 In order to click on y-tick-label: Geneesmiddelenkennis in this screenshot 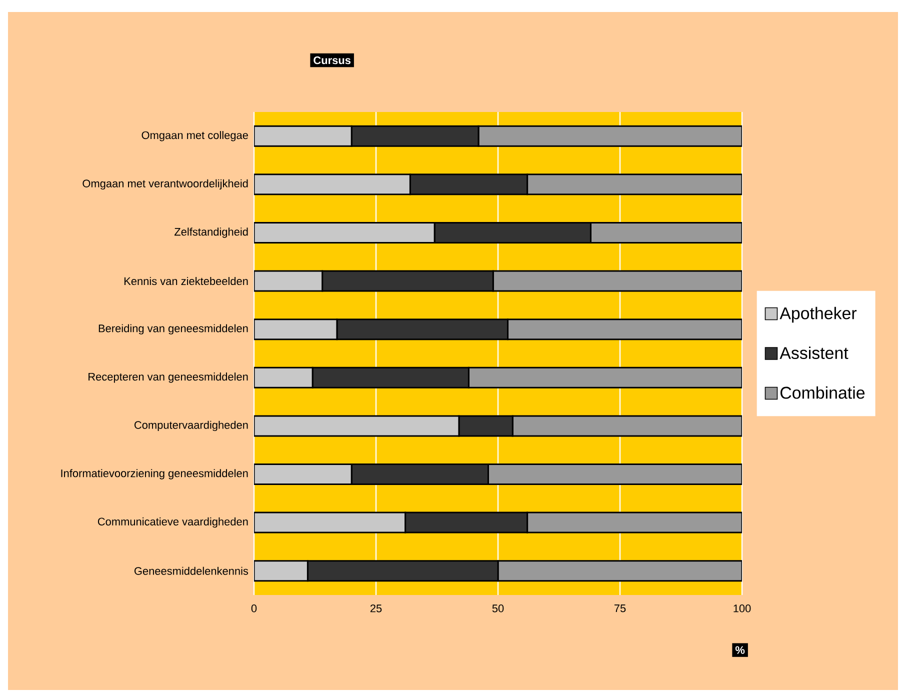, I will do `click(191, 570)`.